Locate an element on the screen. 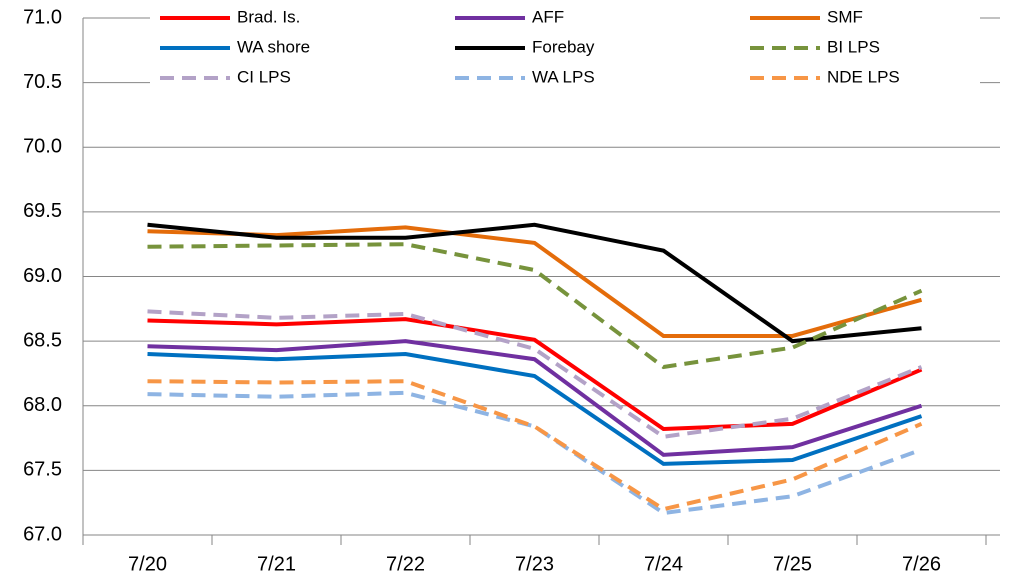  y-tick-label: 68.0 is located at coordinates (42, 405).